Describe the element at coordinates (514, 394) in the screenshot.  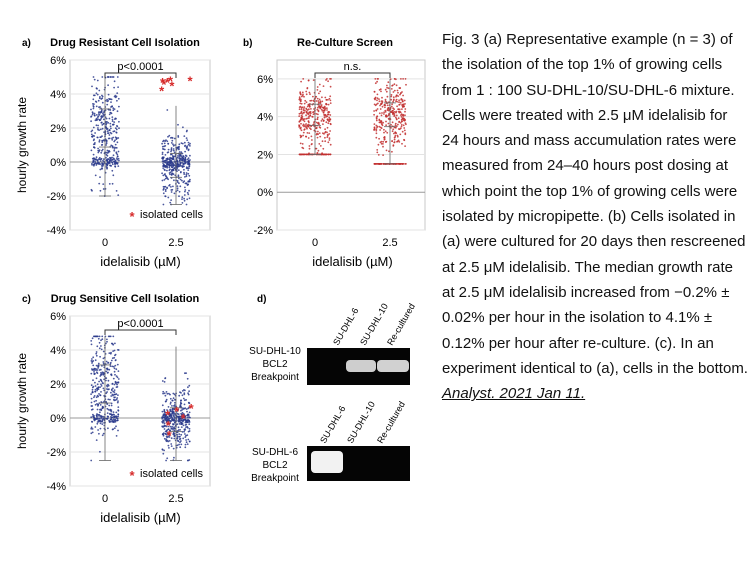
I see `caption-citation: Analyst. 2021 Jan 11.` at that location.